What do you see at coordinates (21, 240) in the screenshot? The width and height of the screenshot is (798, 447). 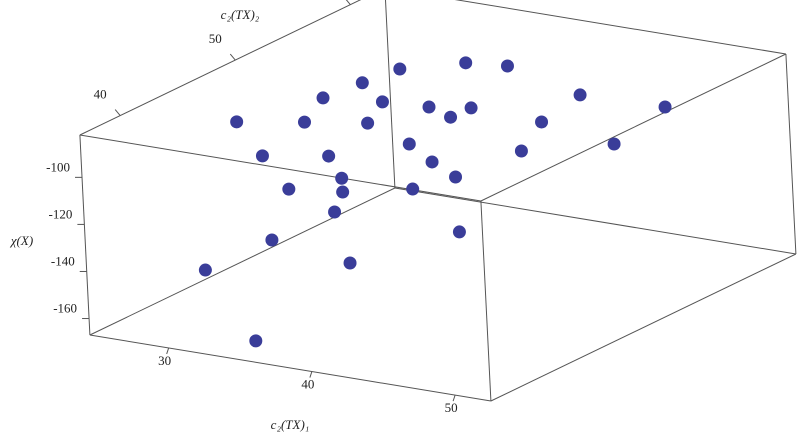 I see `z-axis-label: χ(X)` at bounding box center [21, 240].